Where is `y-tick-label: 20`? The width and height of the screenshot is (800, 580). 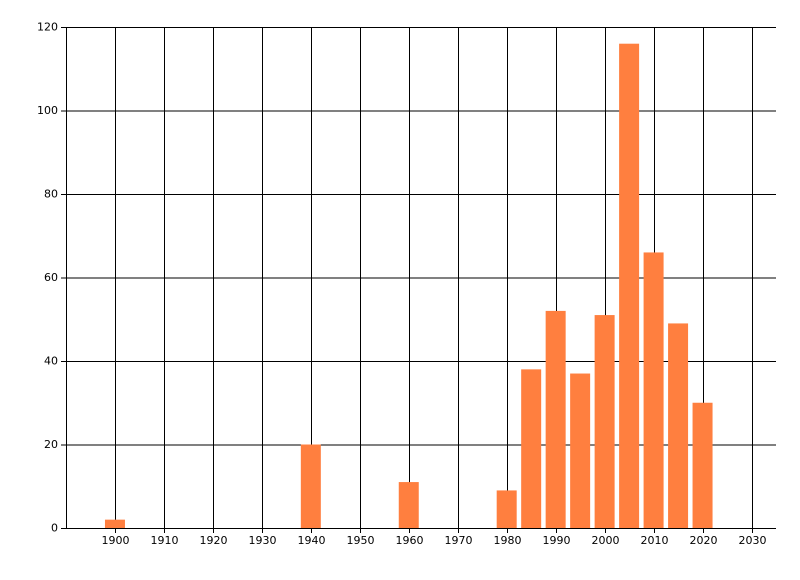
y-tick-label: 20 is located at coordinates (51, 444).